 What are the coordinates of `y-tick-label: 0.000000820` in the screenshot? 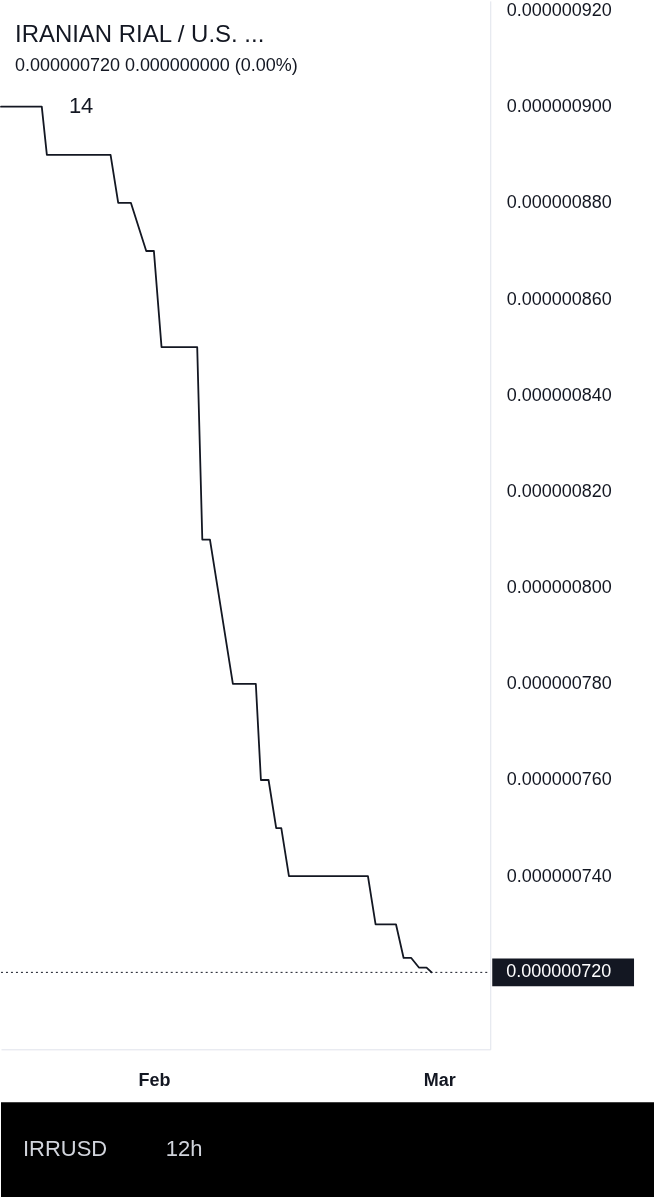 It's located at (559, 490).